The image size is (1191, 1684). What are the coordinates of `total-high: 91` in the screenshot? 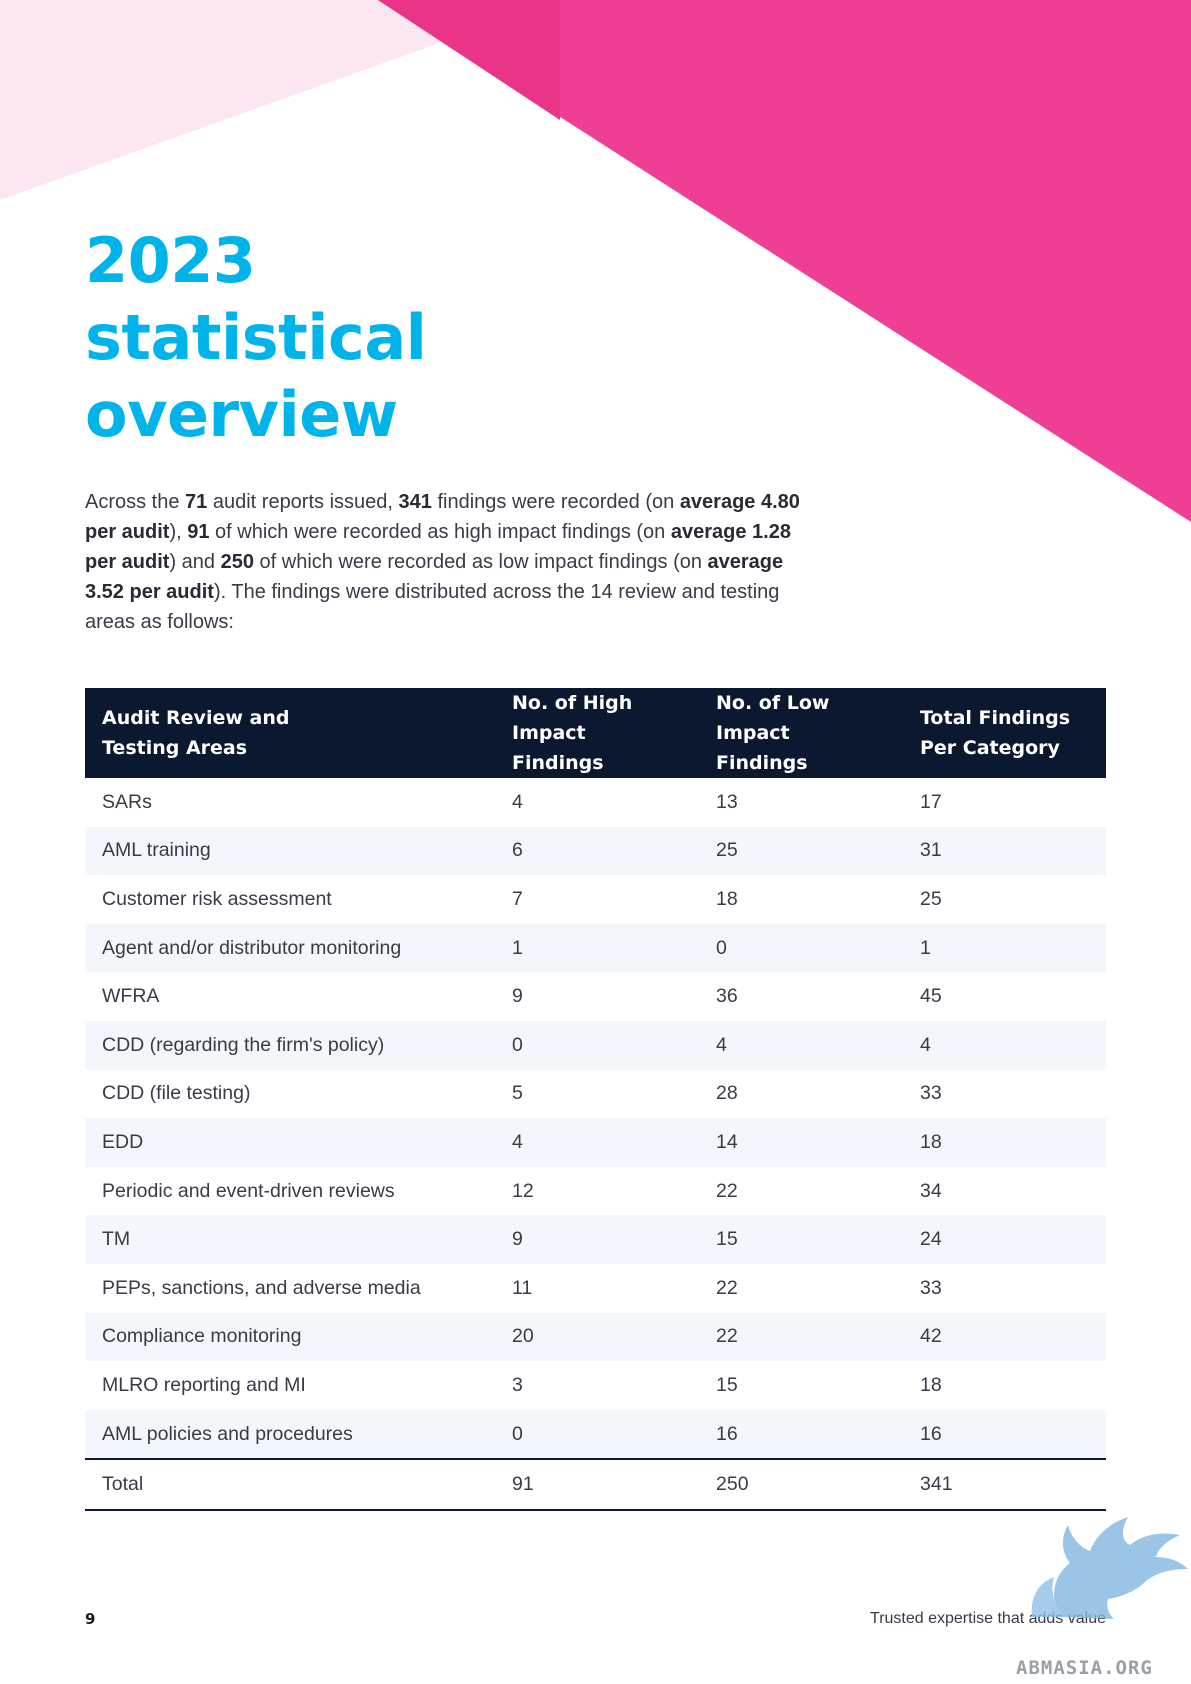 It's located at (597, 1485).